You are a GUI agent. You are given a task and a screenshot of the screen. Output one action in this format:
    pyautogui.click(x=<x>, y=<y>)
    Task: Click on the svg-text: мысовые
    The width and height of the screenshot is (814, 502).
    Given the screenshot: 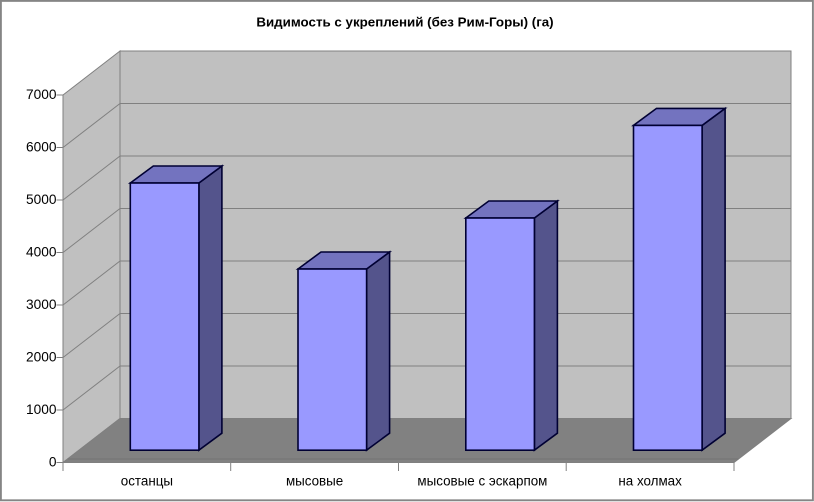 What is the action you would take?
    pyautogui.click(x=314, y=481)
    